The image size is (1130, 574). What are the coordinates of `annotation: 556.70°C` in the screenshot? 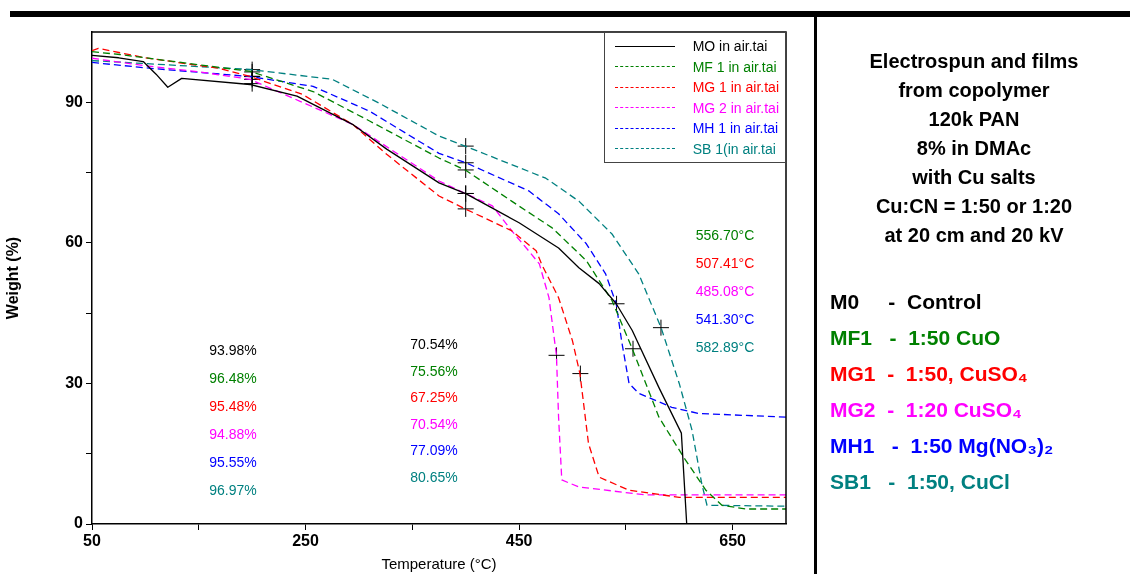 It's located at (725, 235).